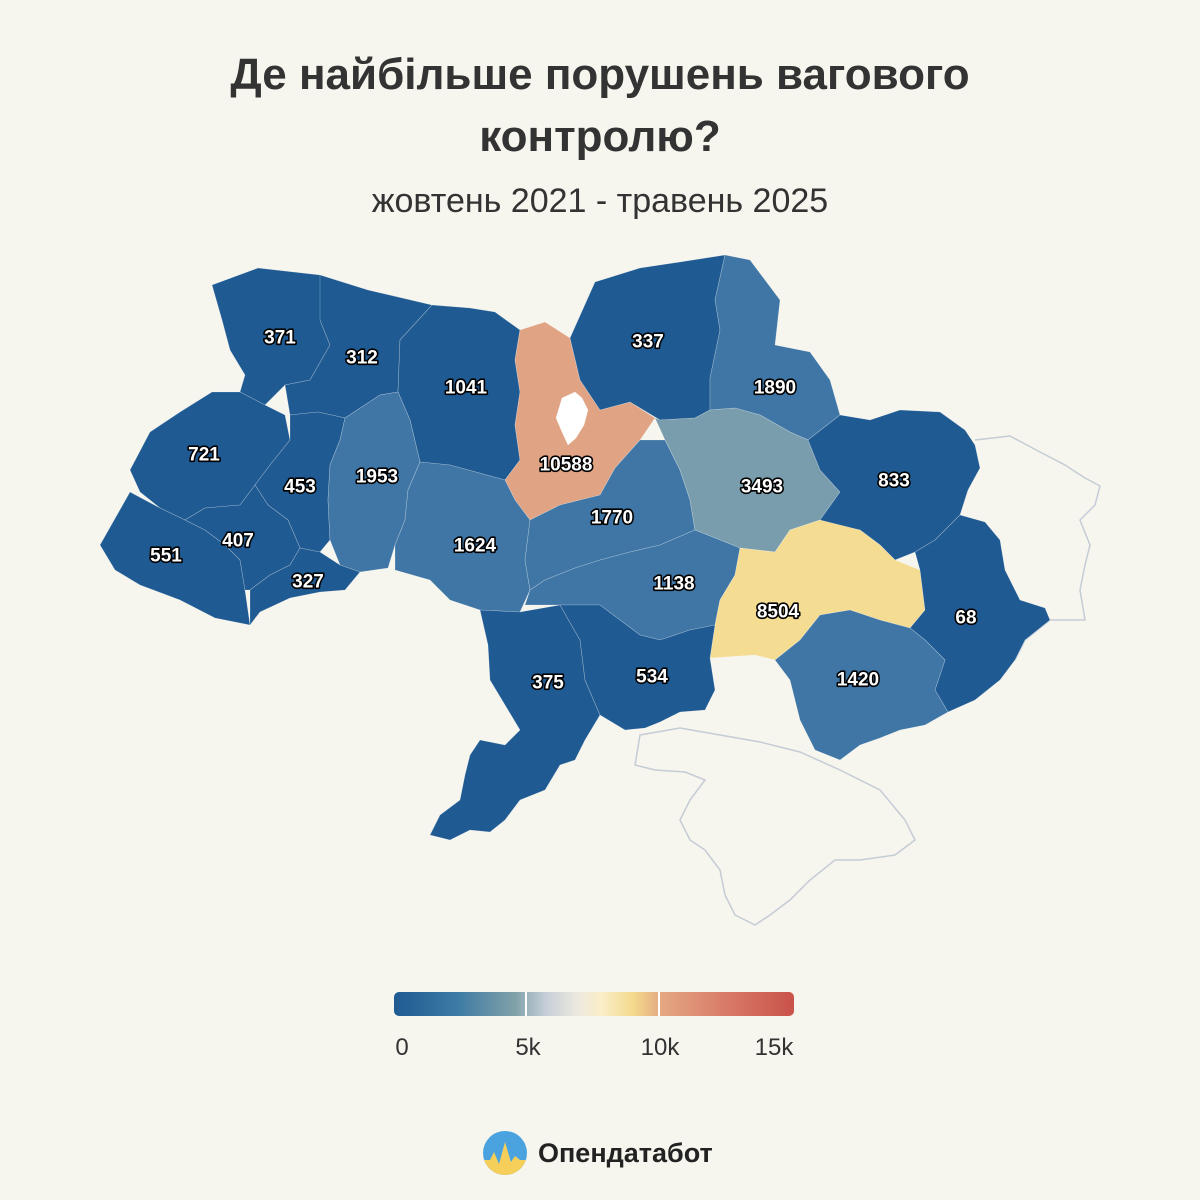  I want to click on region-khmelnytska, so click(374, 482).